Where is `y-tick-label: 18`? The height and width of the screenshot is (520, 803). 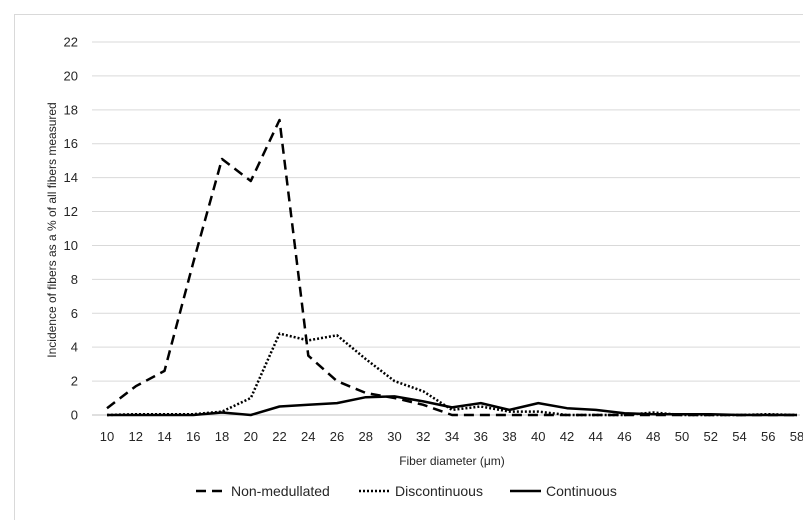
y-tick-label: 18 is located at coordinates (71, 109).